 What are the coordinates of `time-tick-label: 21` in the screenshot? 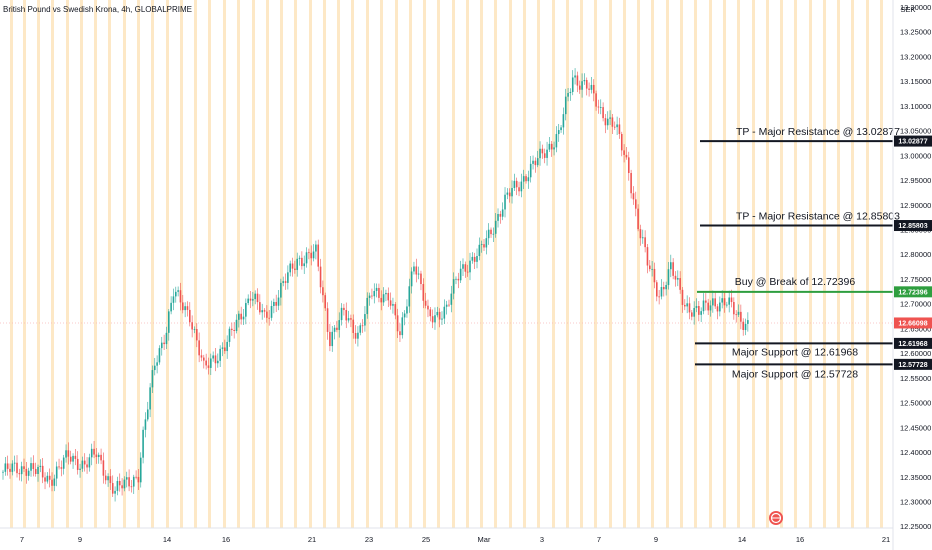 It's located at (312, 539).